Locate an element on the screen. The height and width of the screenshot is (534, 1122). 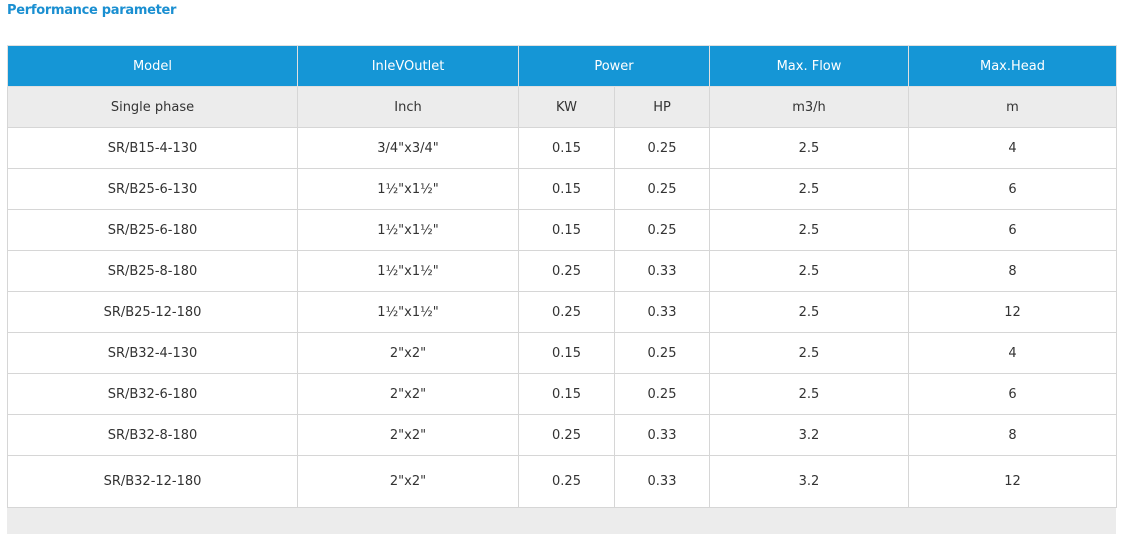
subheader-cell: HP is located at coordinates (662, 107).